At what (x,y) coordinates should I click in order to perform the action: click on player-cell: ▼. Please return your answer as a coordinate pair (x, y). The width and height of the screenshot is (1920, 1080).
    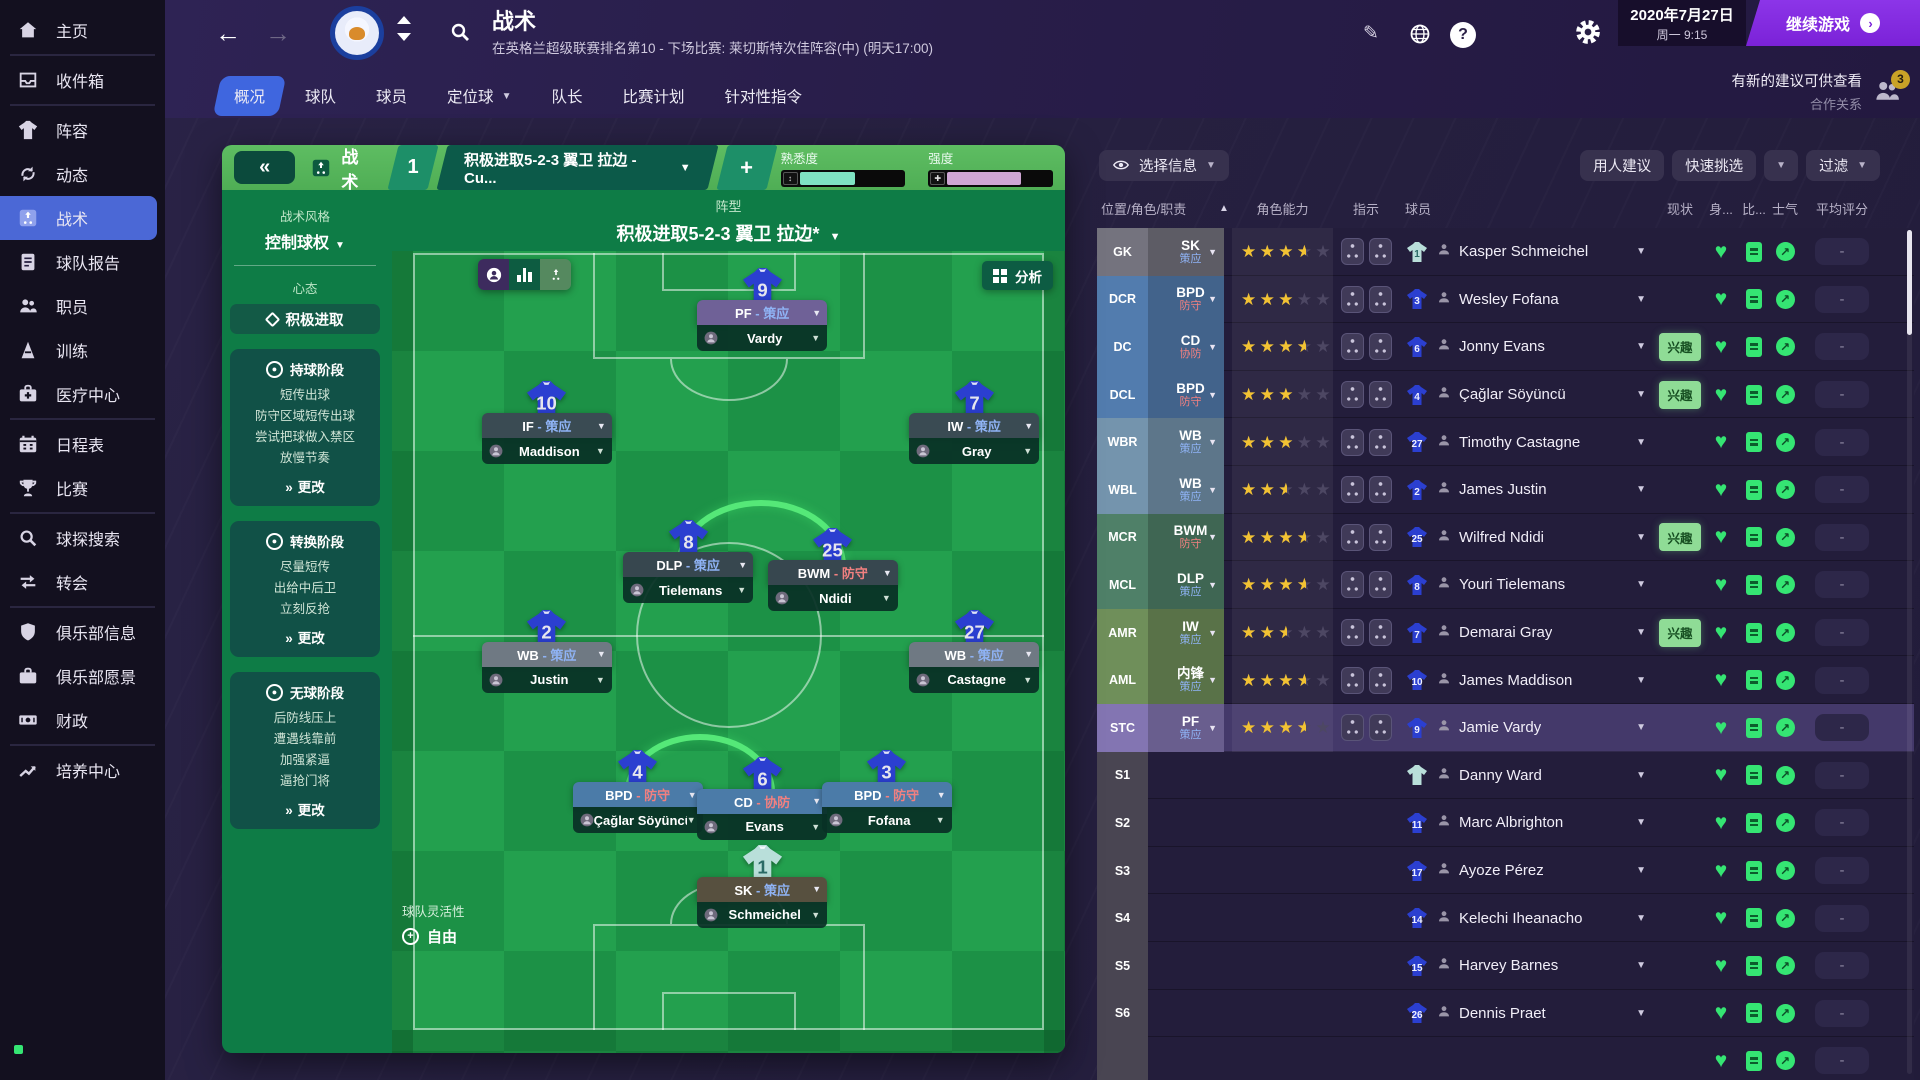
    Looking at the image, I should click on (1527, 1058).